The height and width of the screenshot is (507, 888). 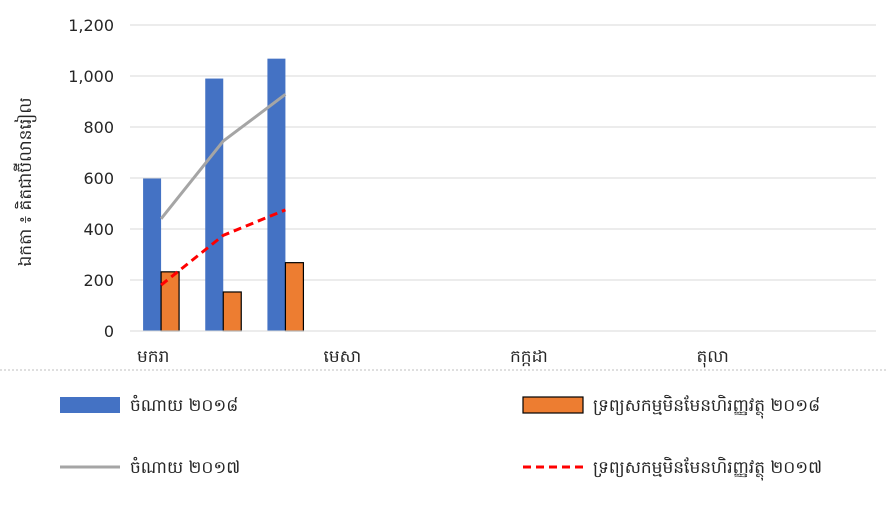 What do you see at coordinates (713, 357) in the screenshot?
I see `x-tick-label: តុលា` at bounding box center [713, 357].